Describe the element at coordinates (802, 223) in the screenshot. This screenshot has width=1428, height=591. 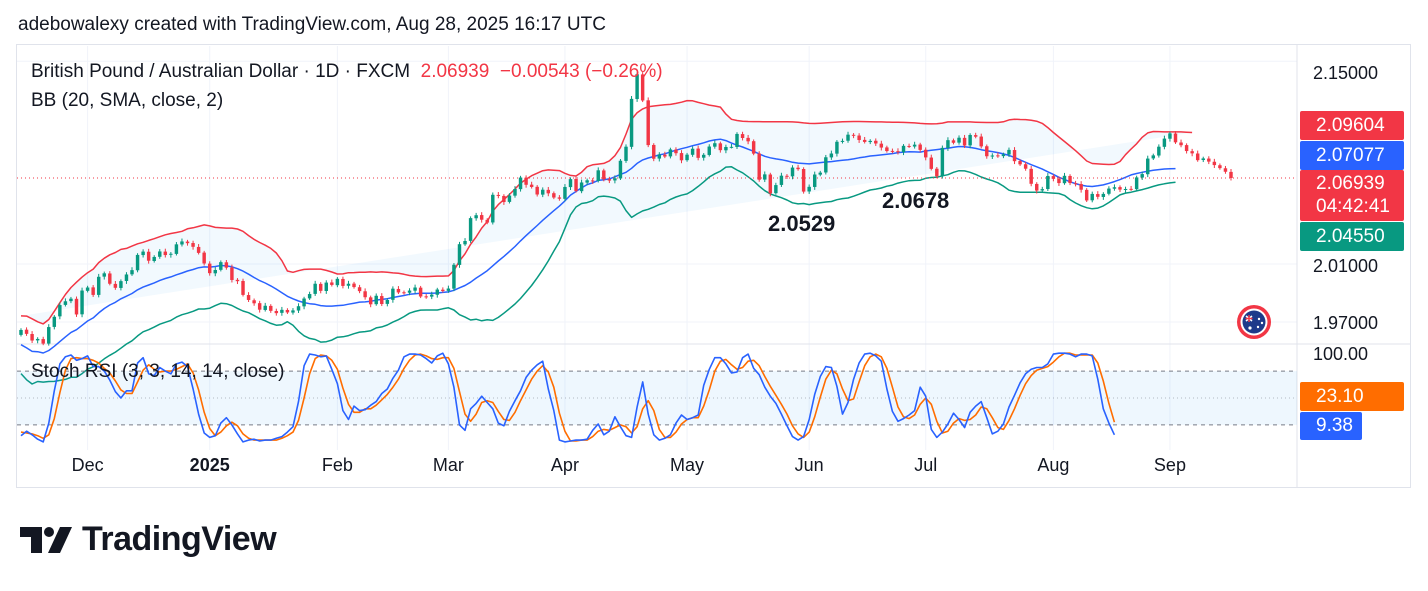
I see `annotation-low-may: 2.0529` at that location.